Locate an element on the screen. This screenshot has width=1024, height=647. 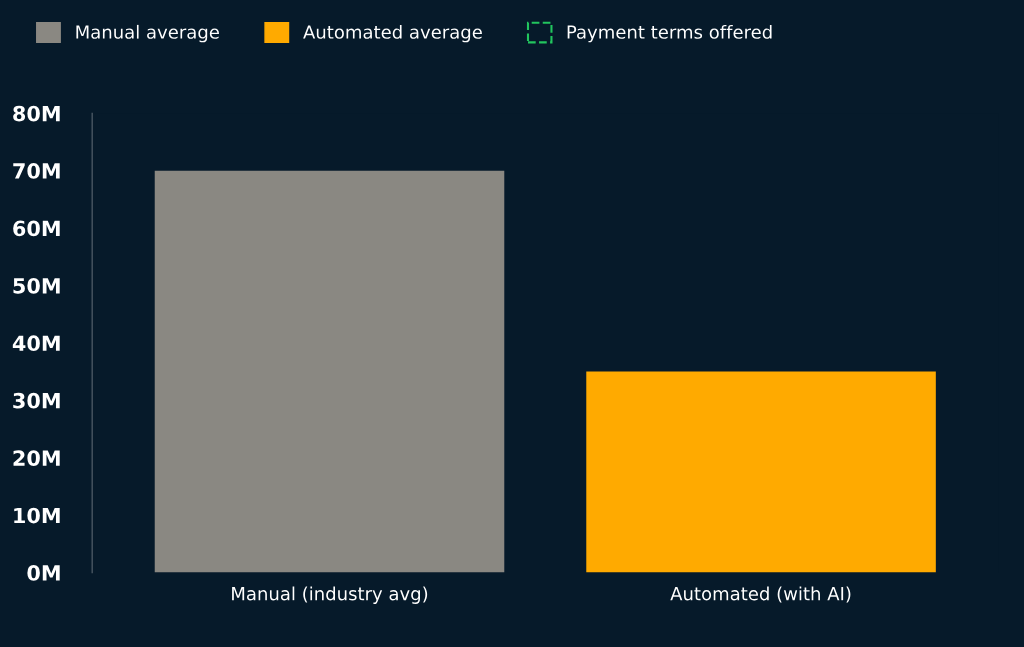
x-tick-label: Automated (with AI) is located at coordinates (760, 594).